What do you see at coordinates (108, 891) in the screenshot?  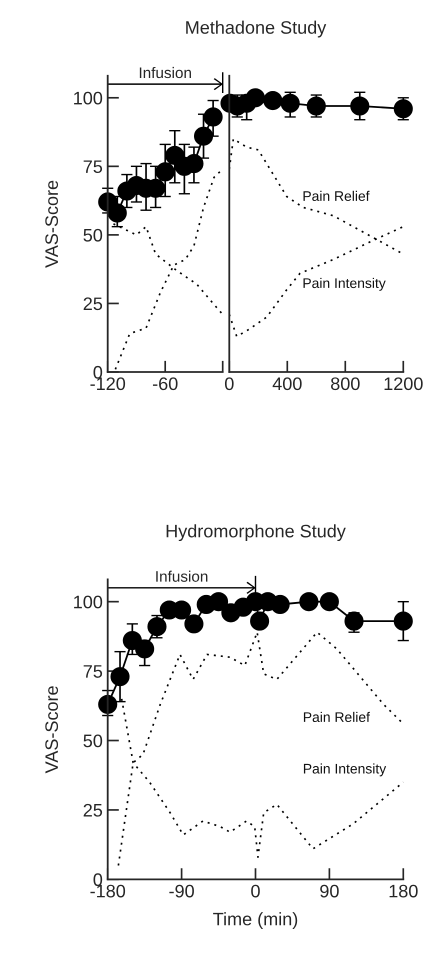 I see `x-tick-label: -180` at bounding box center [108, 891].